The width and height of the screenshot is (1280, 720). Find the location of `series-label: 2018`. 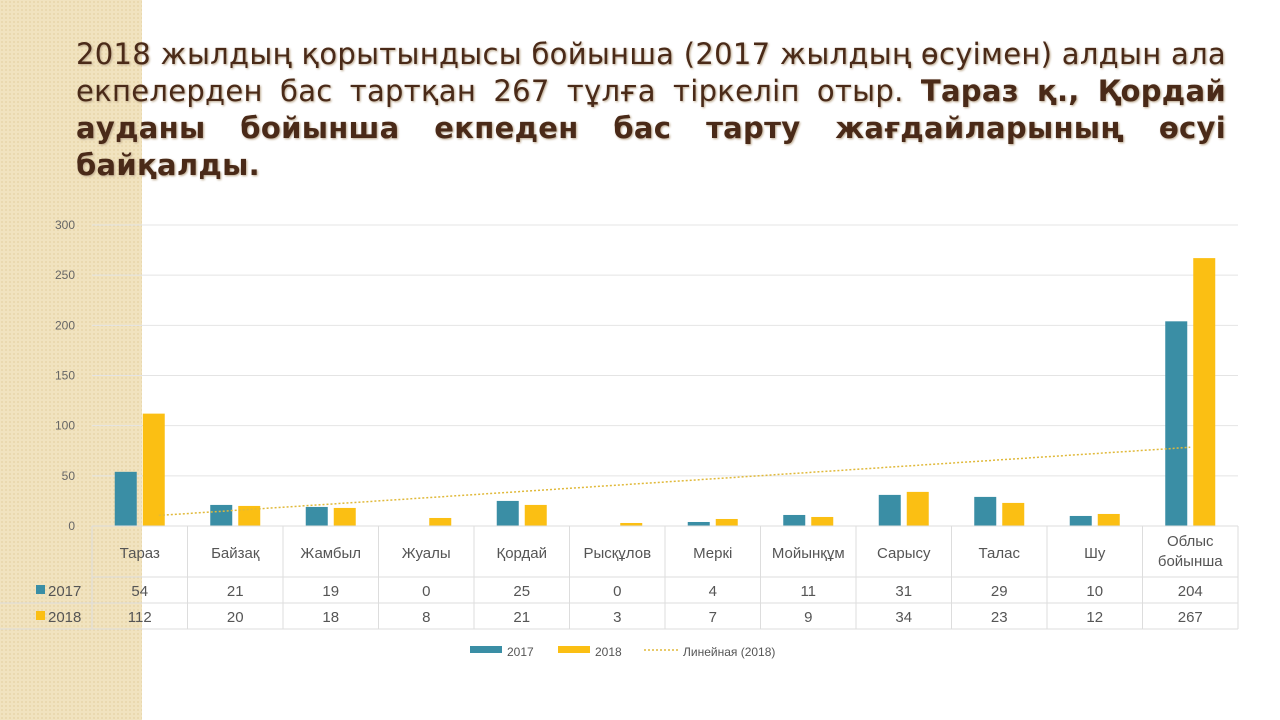

series-label: 2018 is located at coordinates (64, 617).